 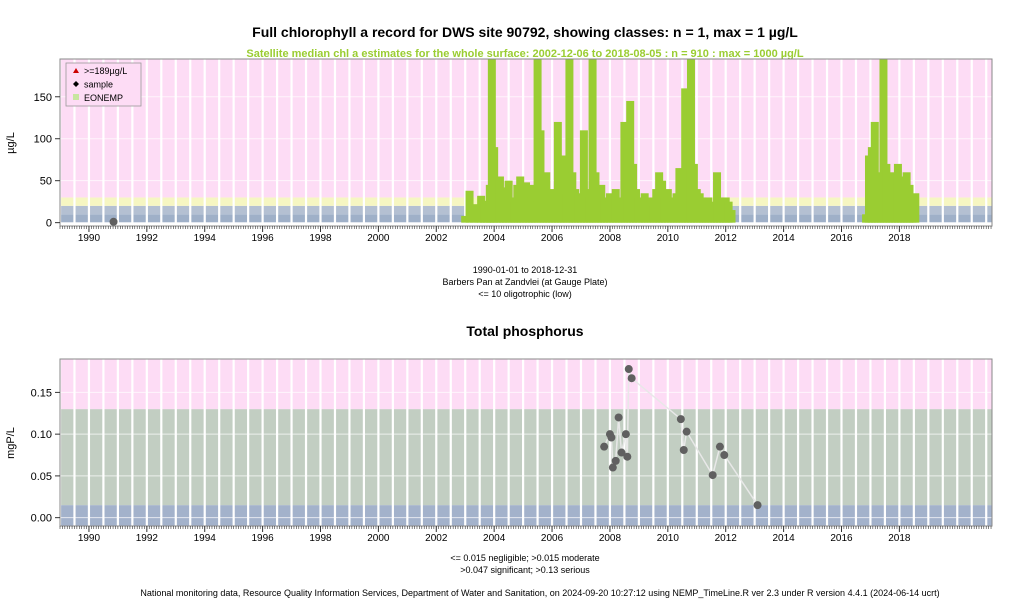 What do you see at coordinates (105, 71) in the screenshot?
I see `legend-label-high: >=189µg/L` at bounding box center [105, 71].